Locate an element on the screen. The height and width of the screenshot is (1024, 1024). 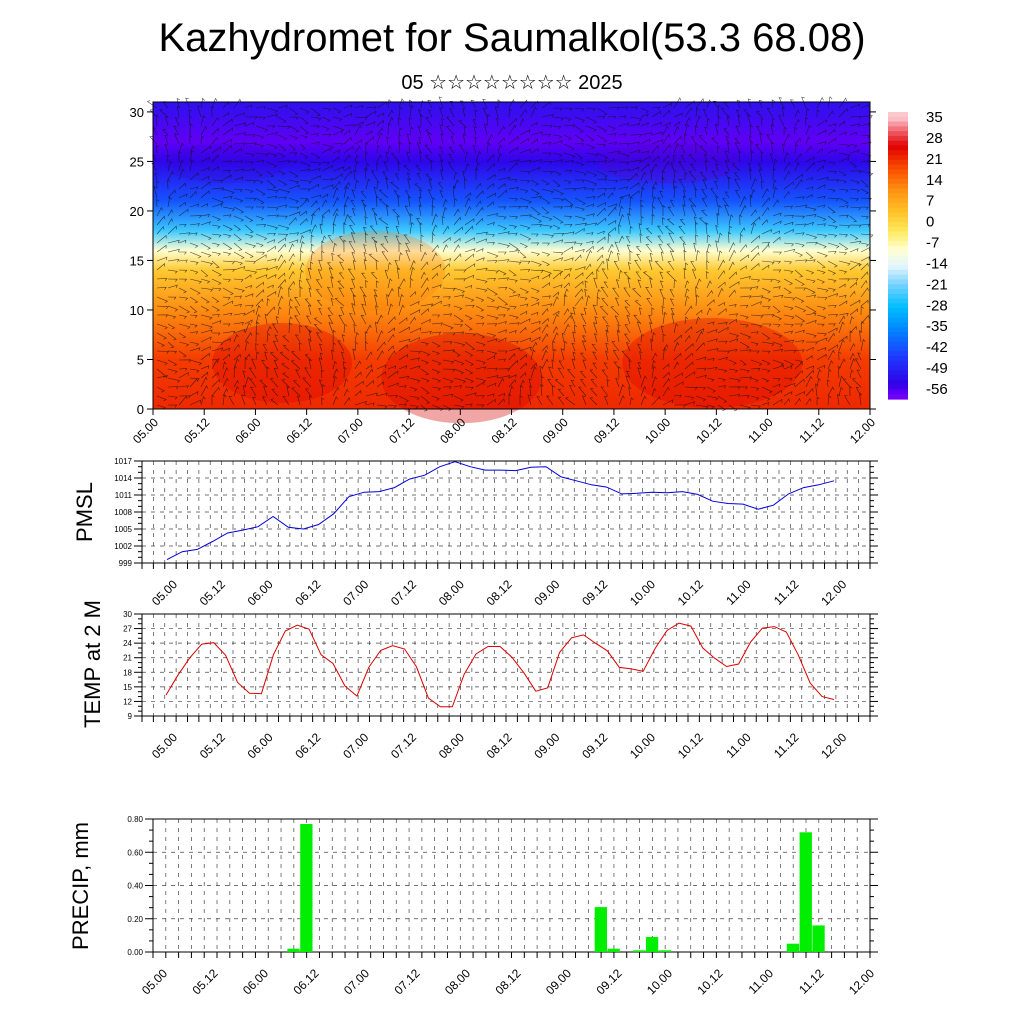
colorbar-label: -14 is located at coordinates (937, 263).